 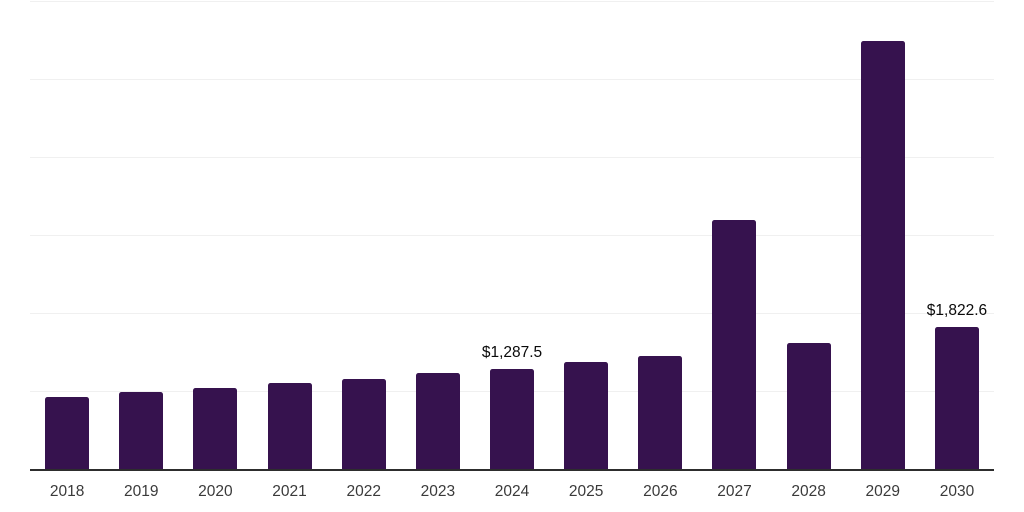 I want to click on bar-column-2029, so click(x=883, y=235).